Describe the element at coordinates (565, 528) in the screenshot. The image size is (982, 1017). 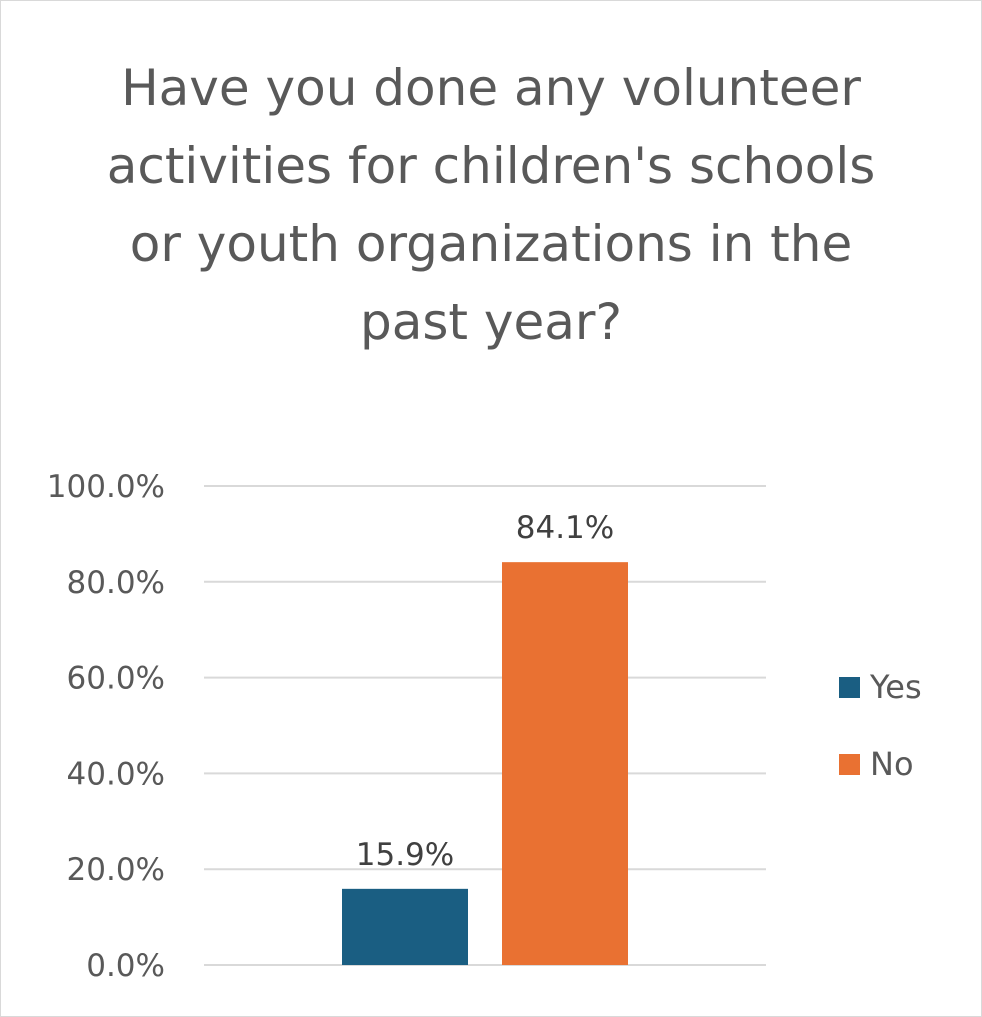
I see `data-label-no: 84.1%` at that location.